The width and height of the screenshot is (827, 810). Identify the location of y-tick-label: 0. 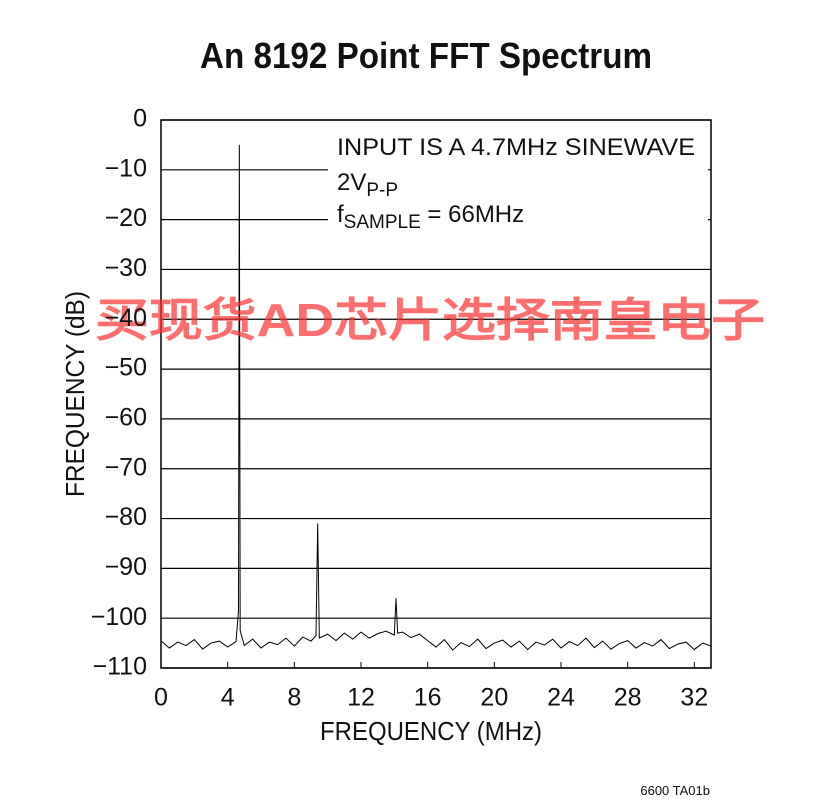
(140, 119).